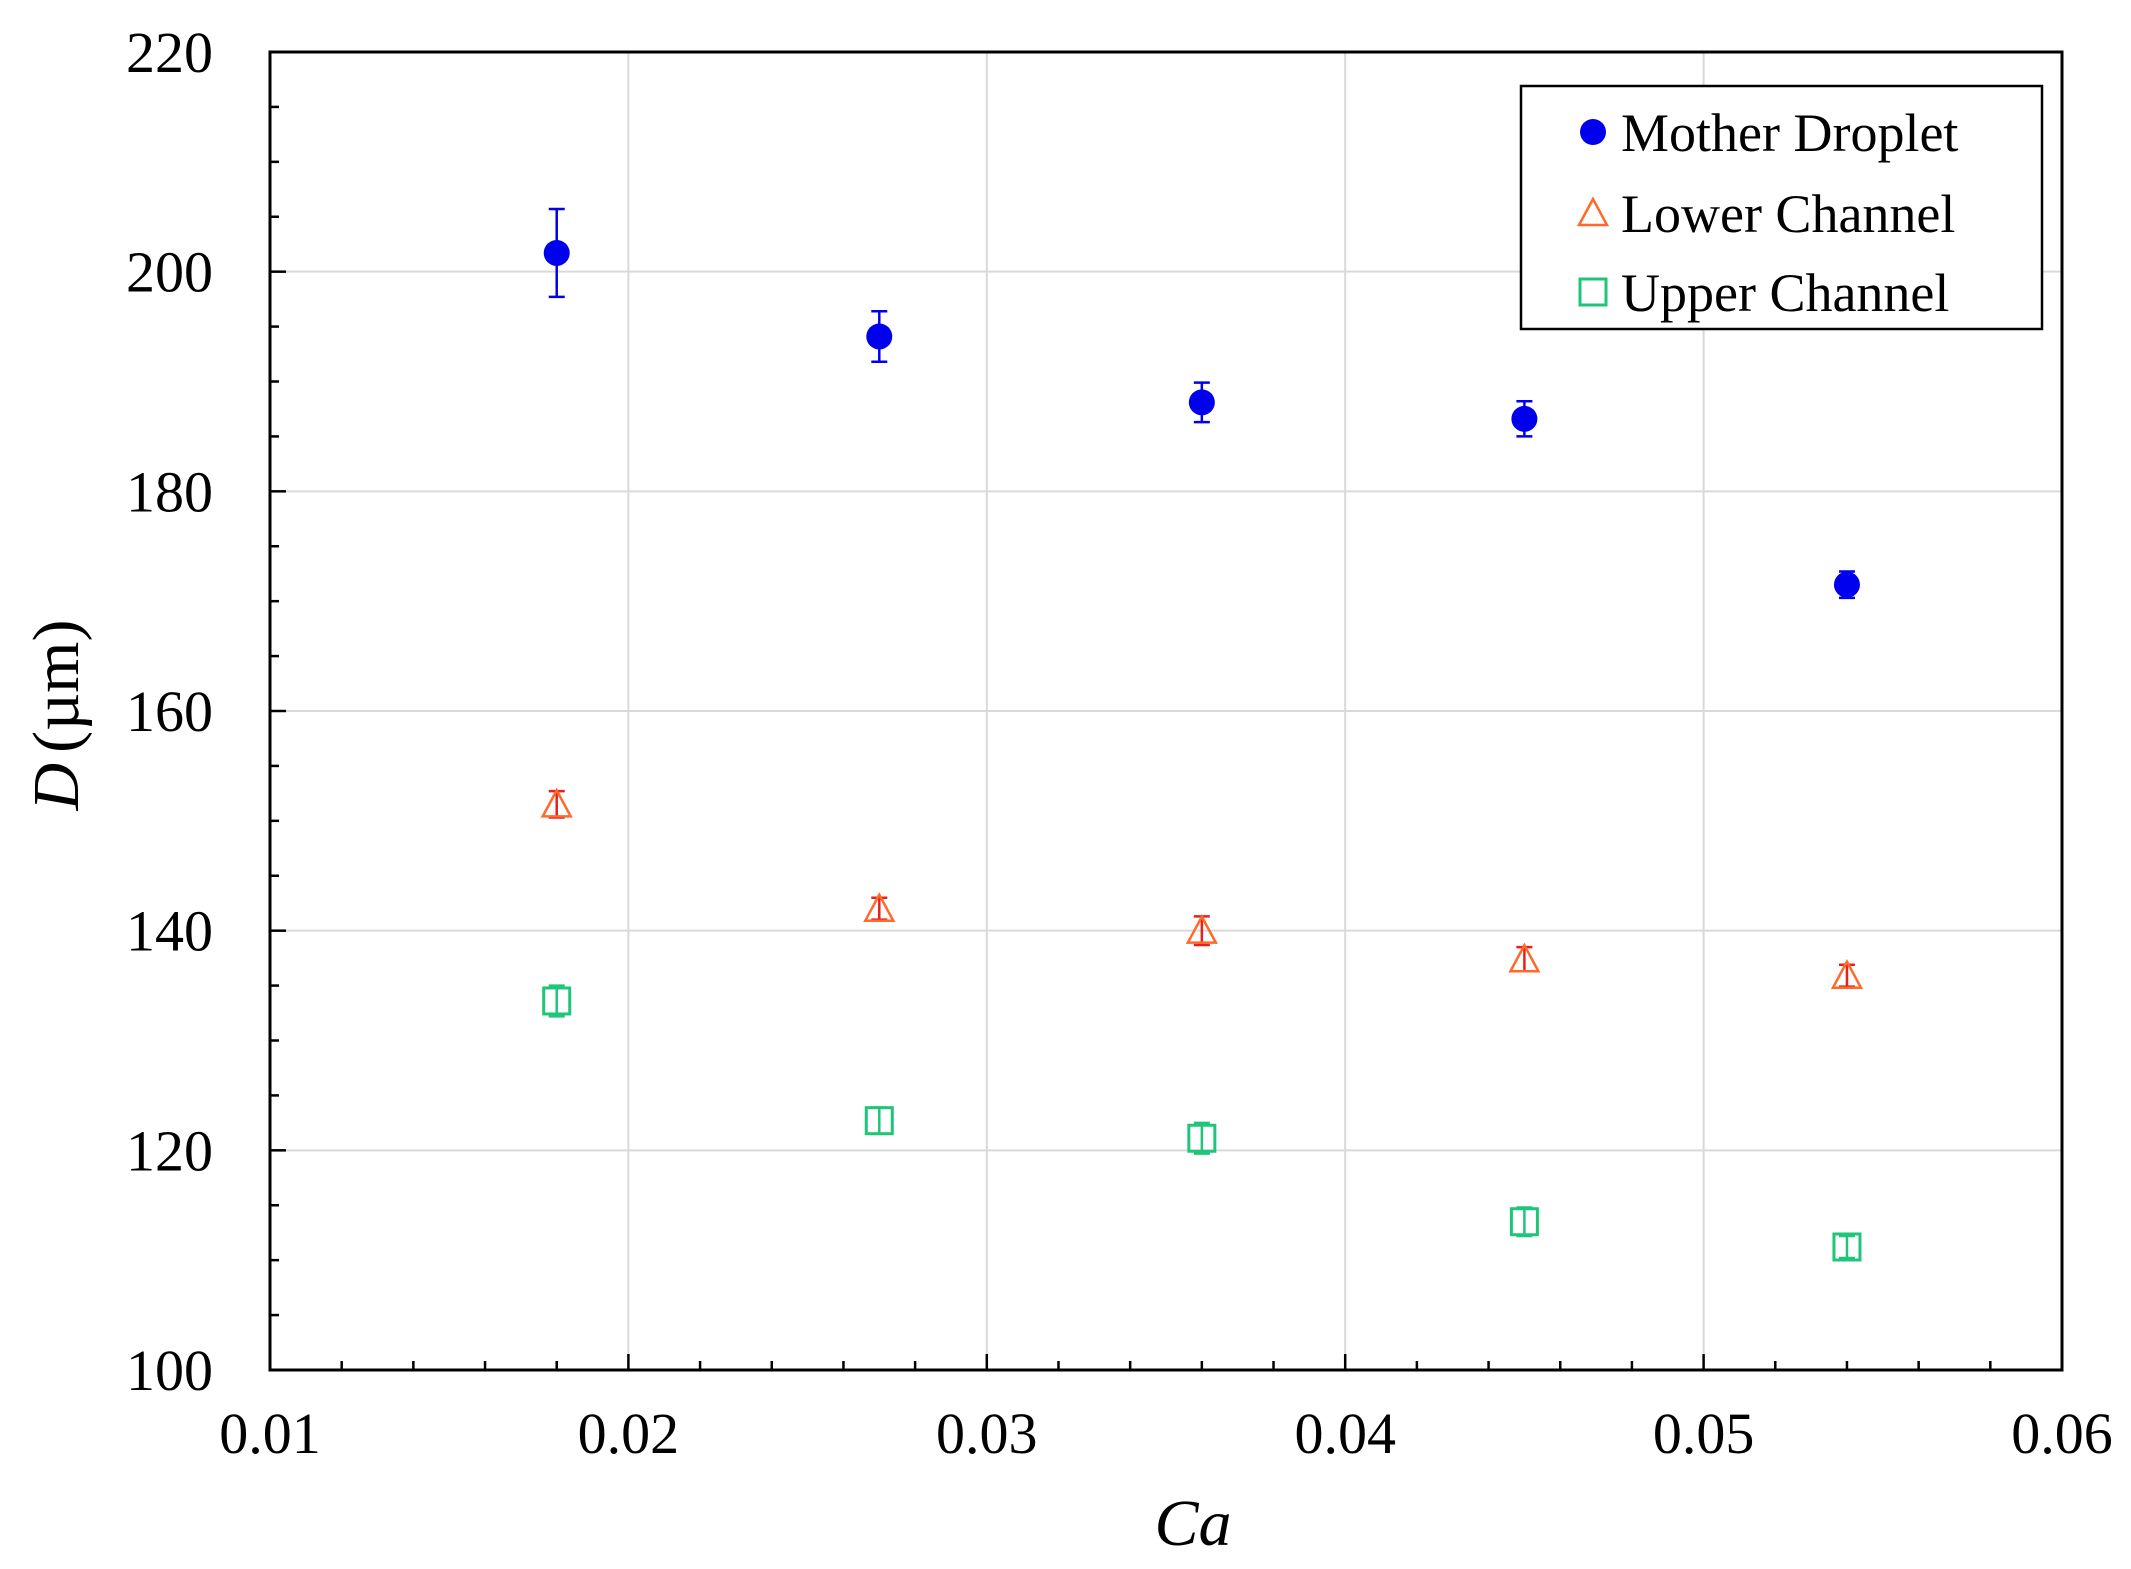  What do you see at coordinates (1788, 214) in the screenshot?
I see `legend-label-lower-channel: Lower Channel` at bounding box center [1788, 214].